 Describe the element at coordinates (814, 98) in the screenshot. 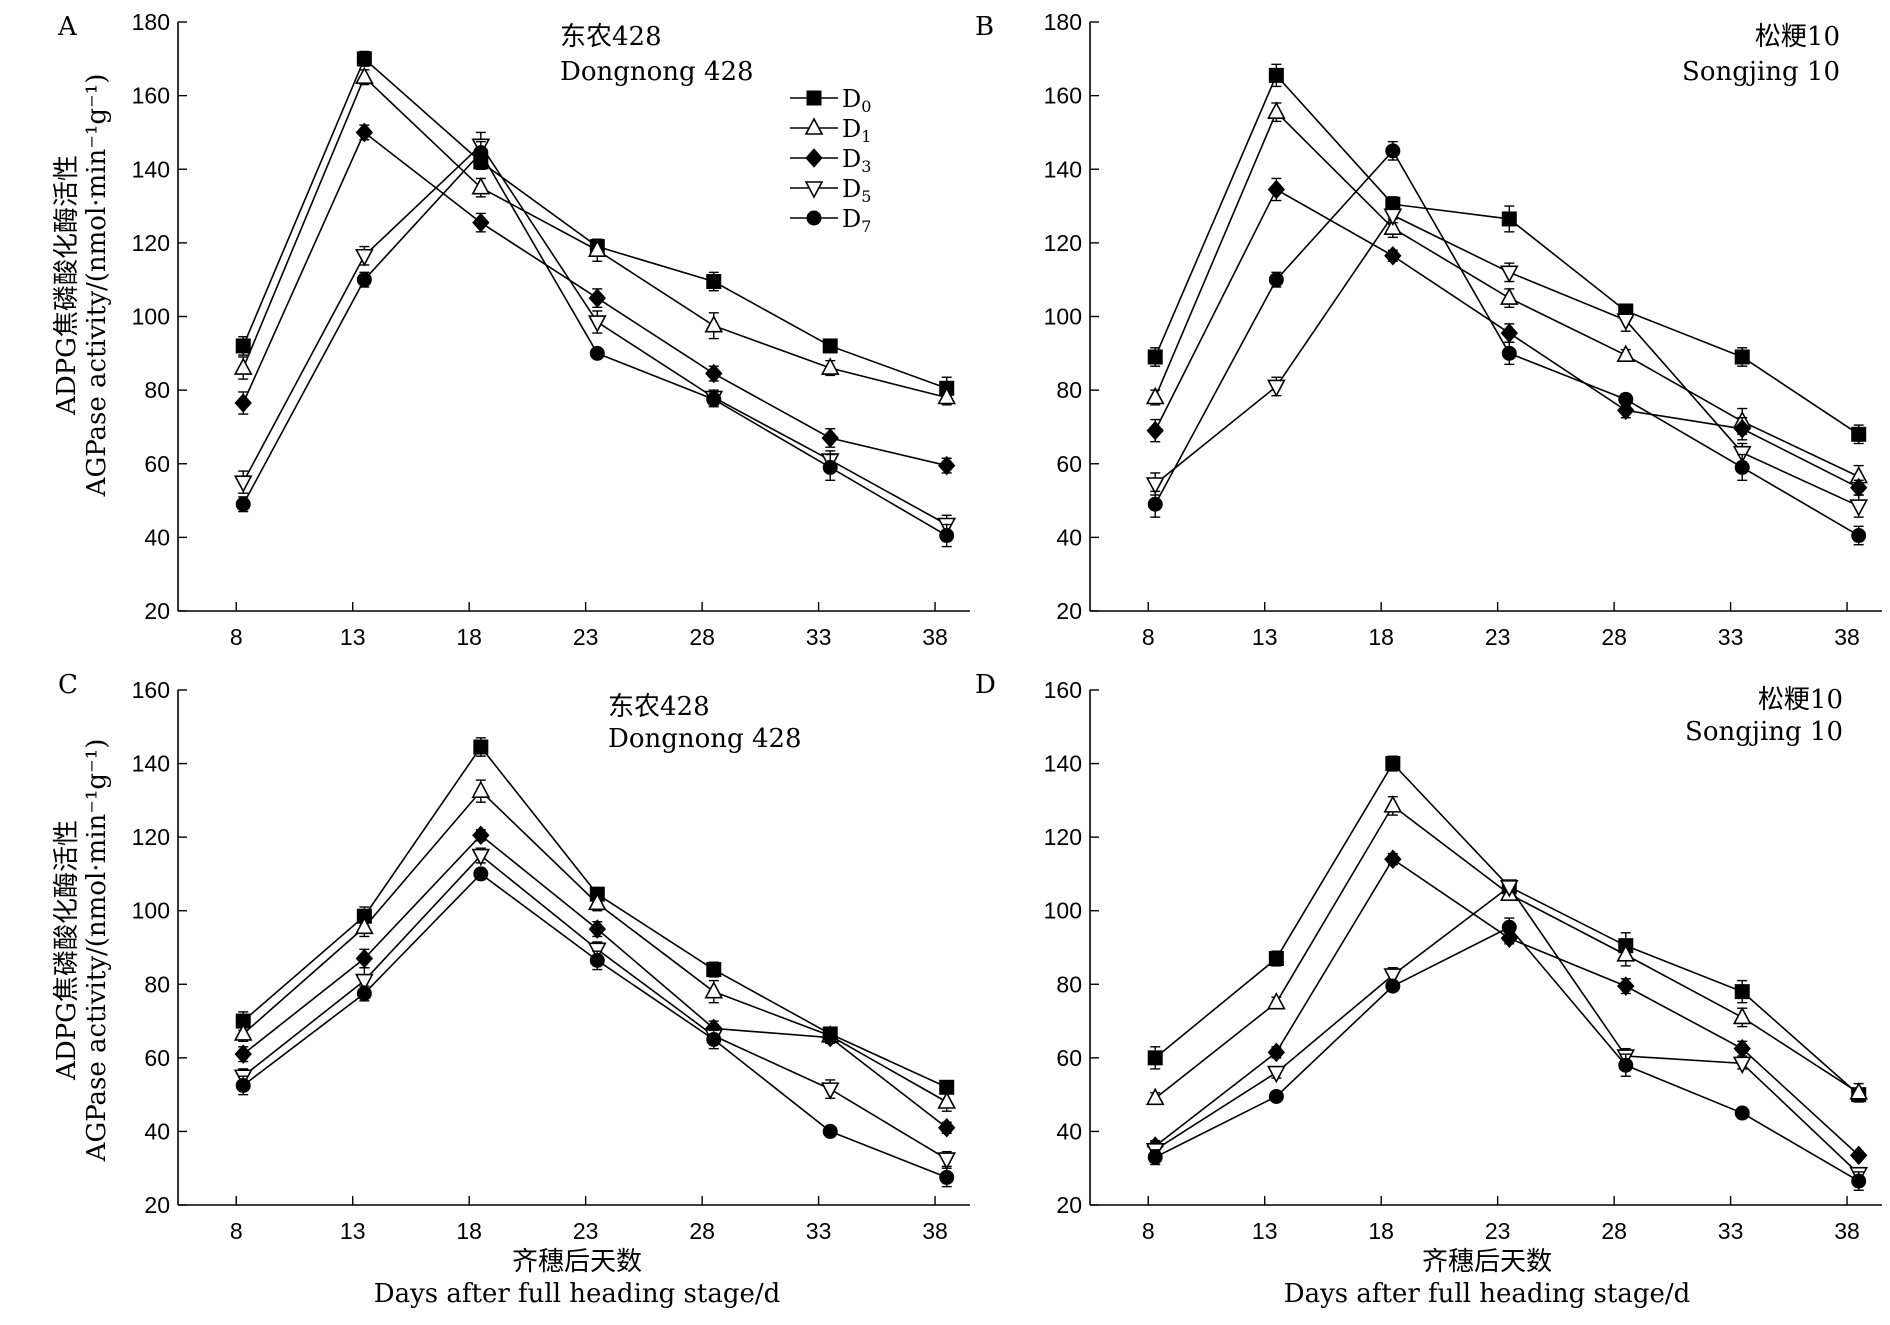

I see `legend-marker` at that location.